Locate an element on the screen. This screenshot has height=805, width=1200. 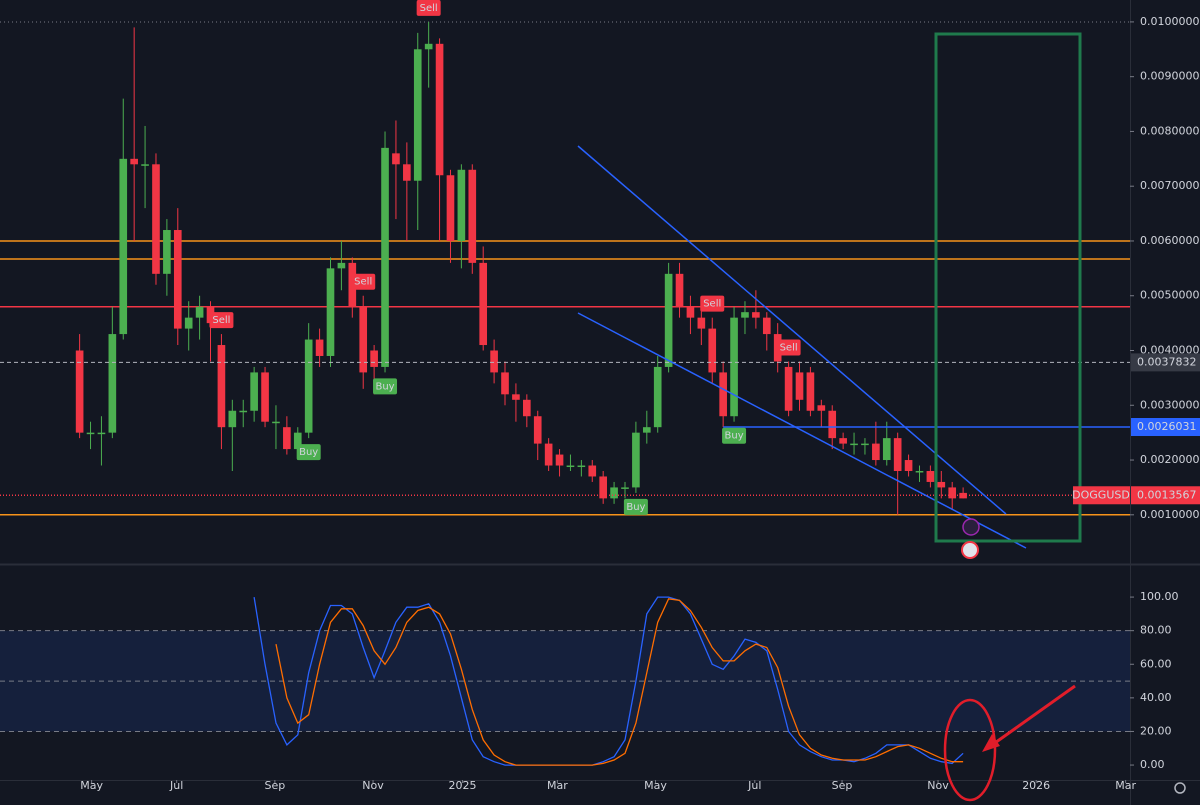
settings-icon is located at coordinates (1180, 788).